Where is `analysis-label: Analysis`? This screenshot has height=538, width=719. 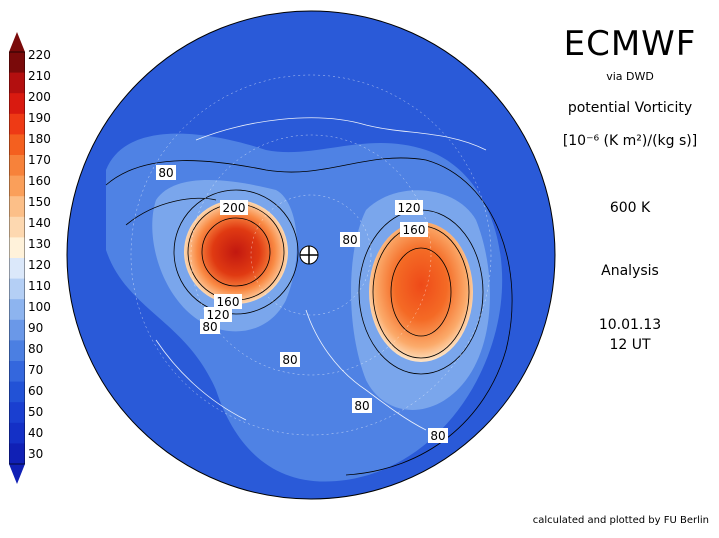
analysis-label: Analysis is located at coordinates (630, 271).